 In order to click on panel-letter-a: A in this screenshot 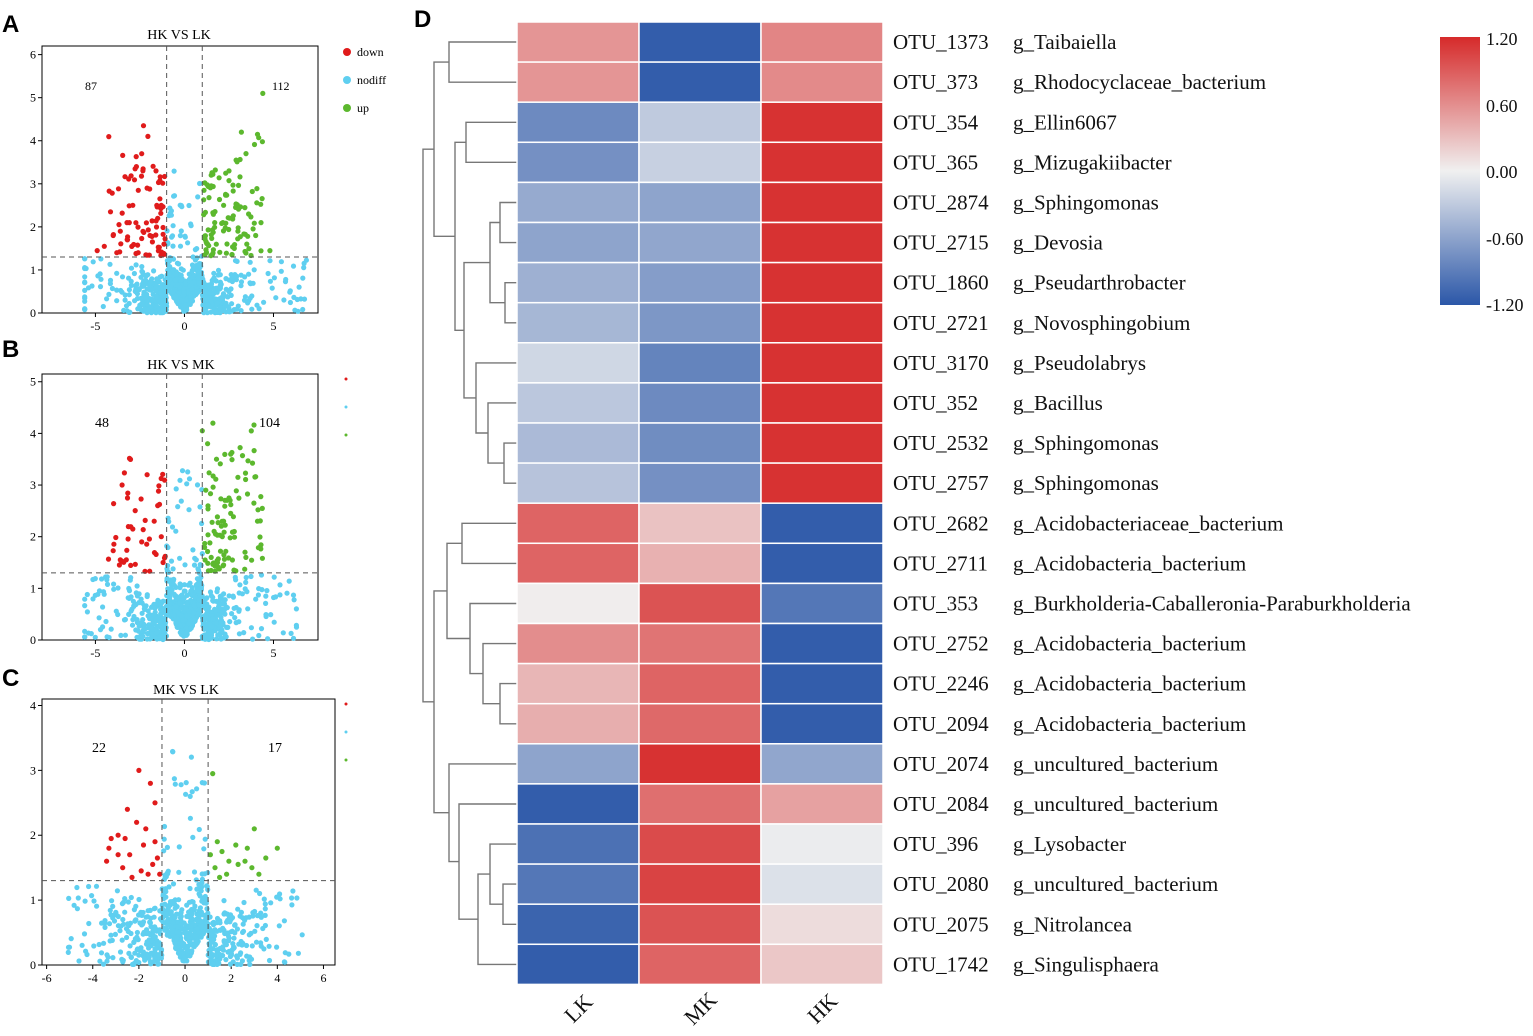, I will do `click(10, 24)`.